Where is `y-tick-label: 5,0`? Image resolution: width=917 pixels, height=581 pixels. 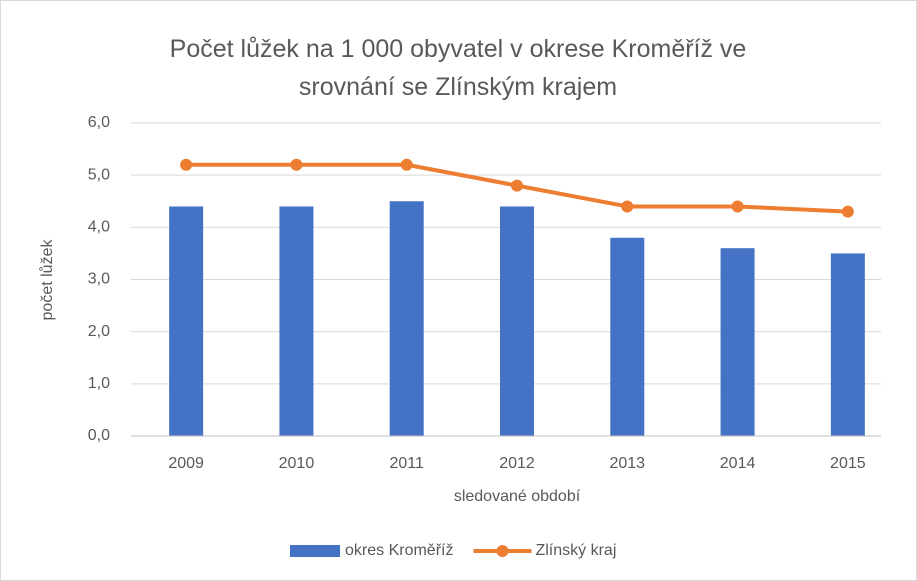
y-tick-label: 5,0 is located at coordinates (99, 174).